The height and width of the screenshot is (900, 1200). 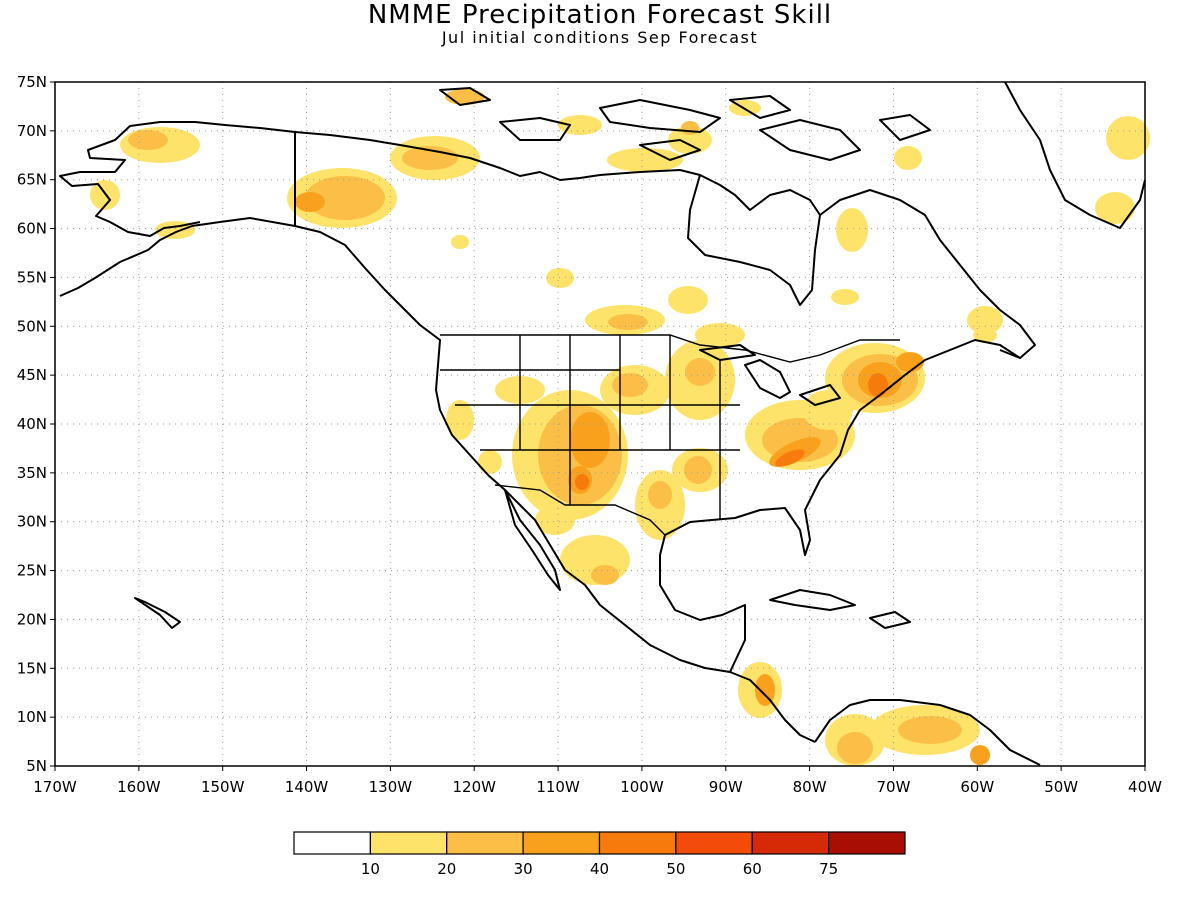 What do you see at coordinates (474, 787) in the screenshot?
I see `lon-tick-label: 120W` at bounding box center [474, 787].